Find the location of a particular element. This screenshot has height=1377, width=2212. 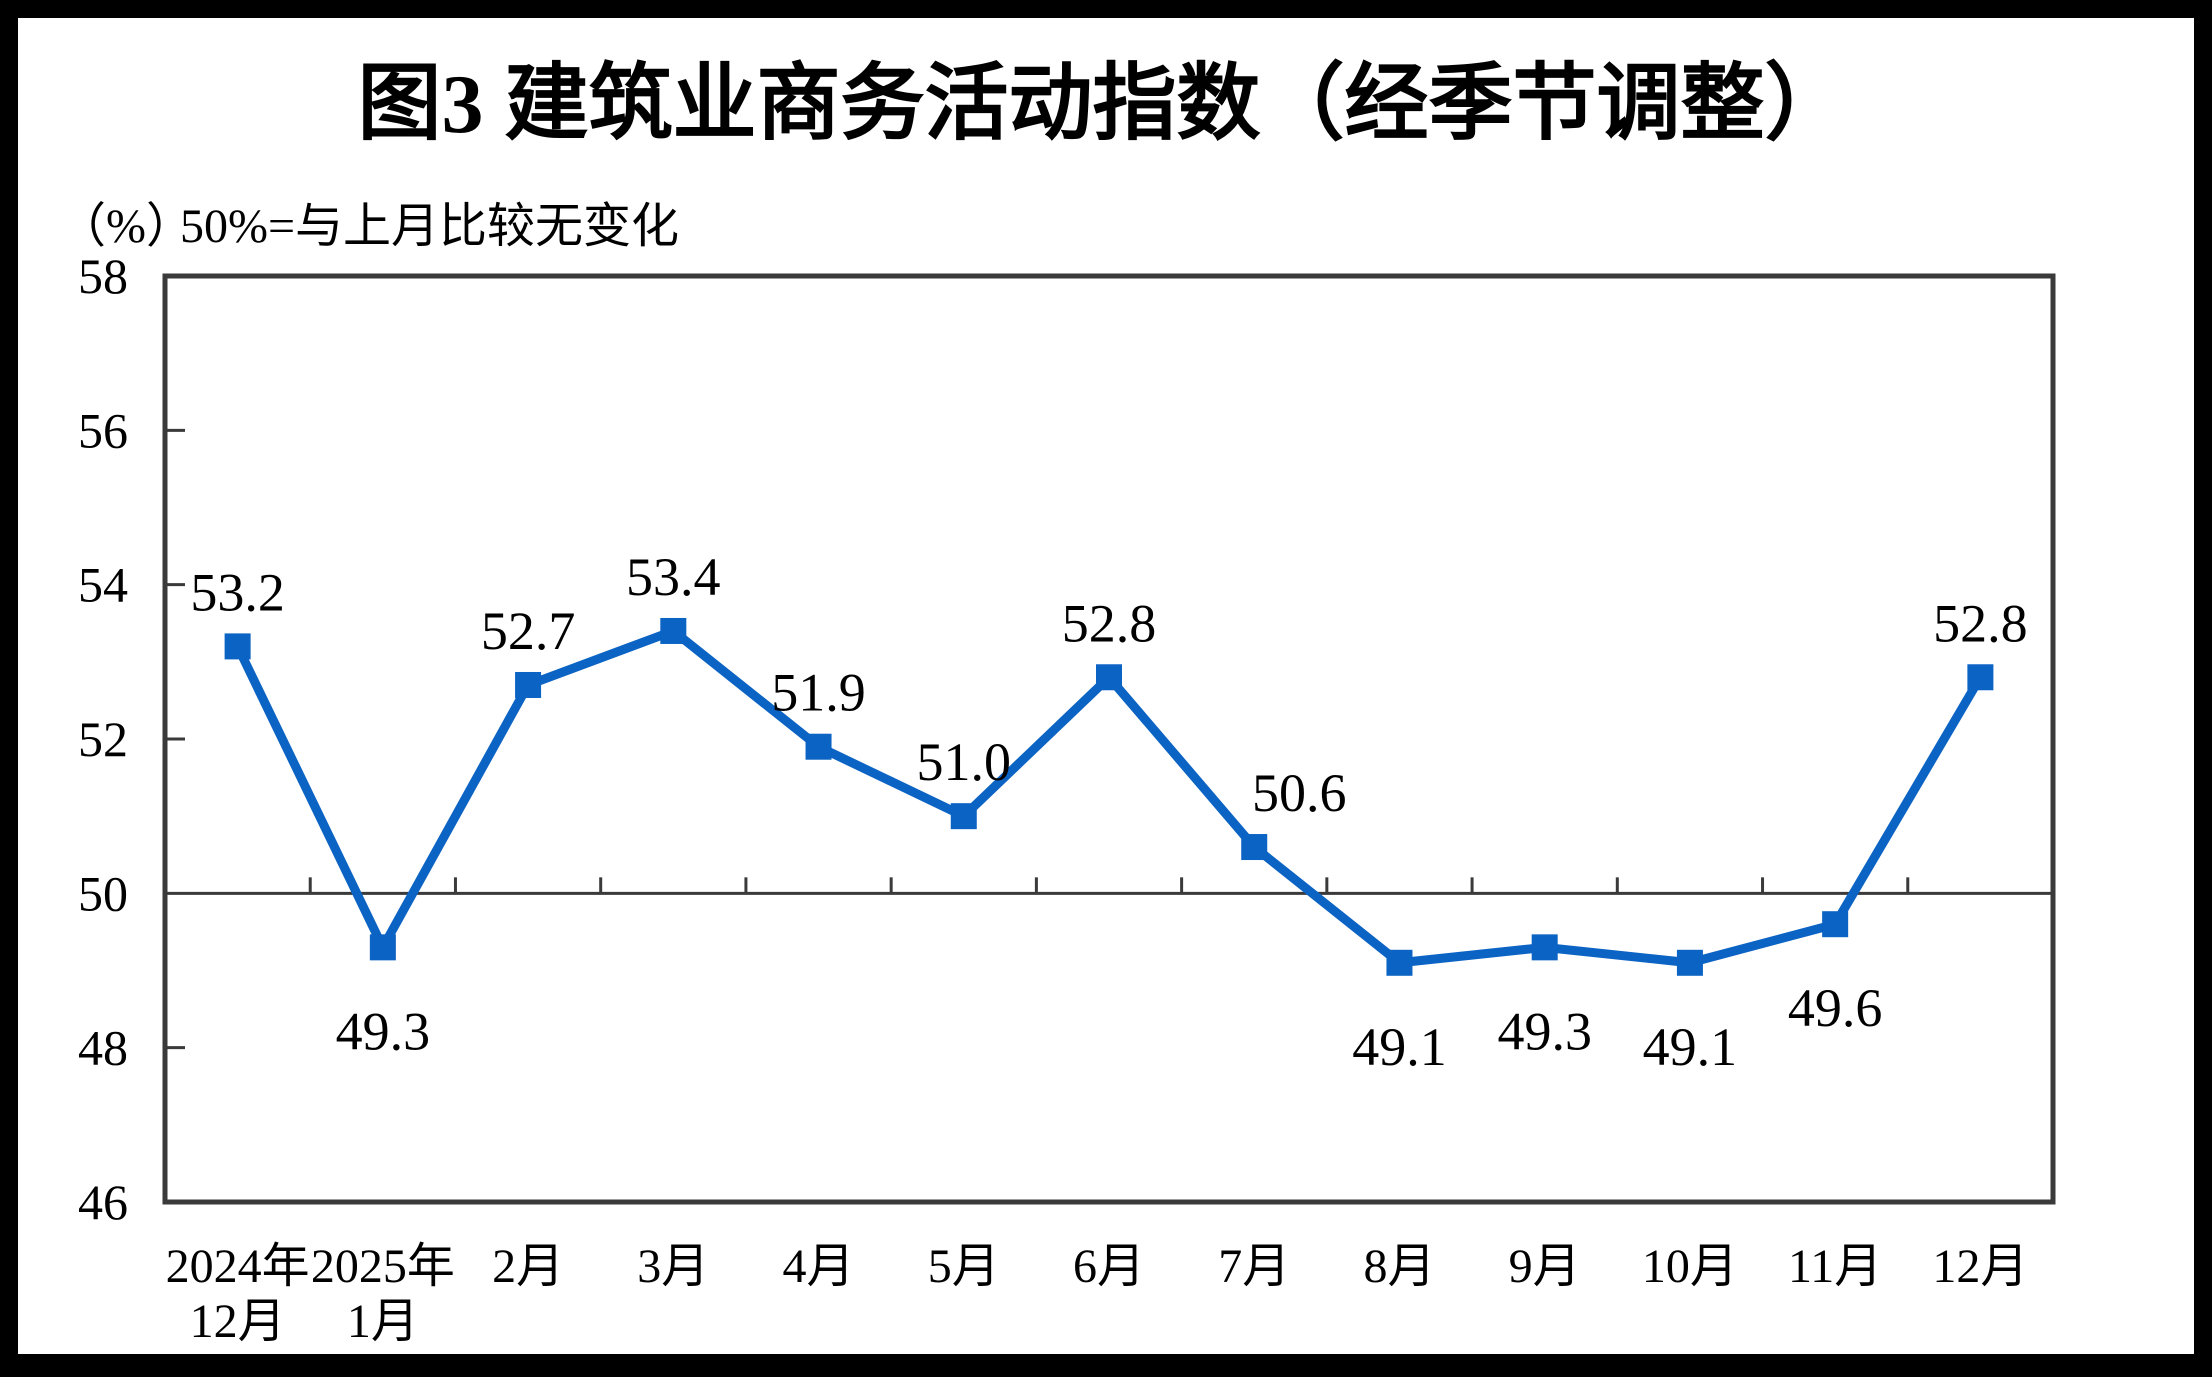

x-axis-label: 5月 is located at coordinates (964, 1266).